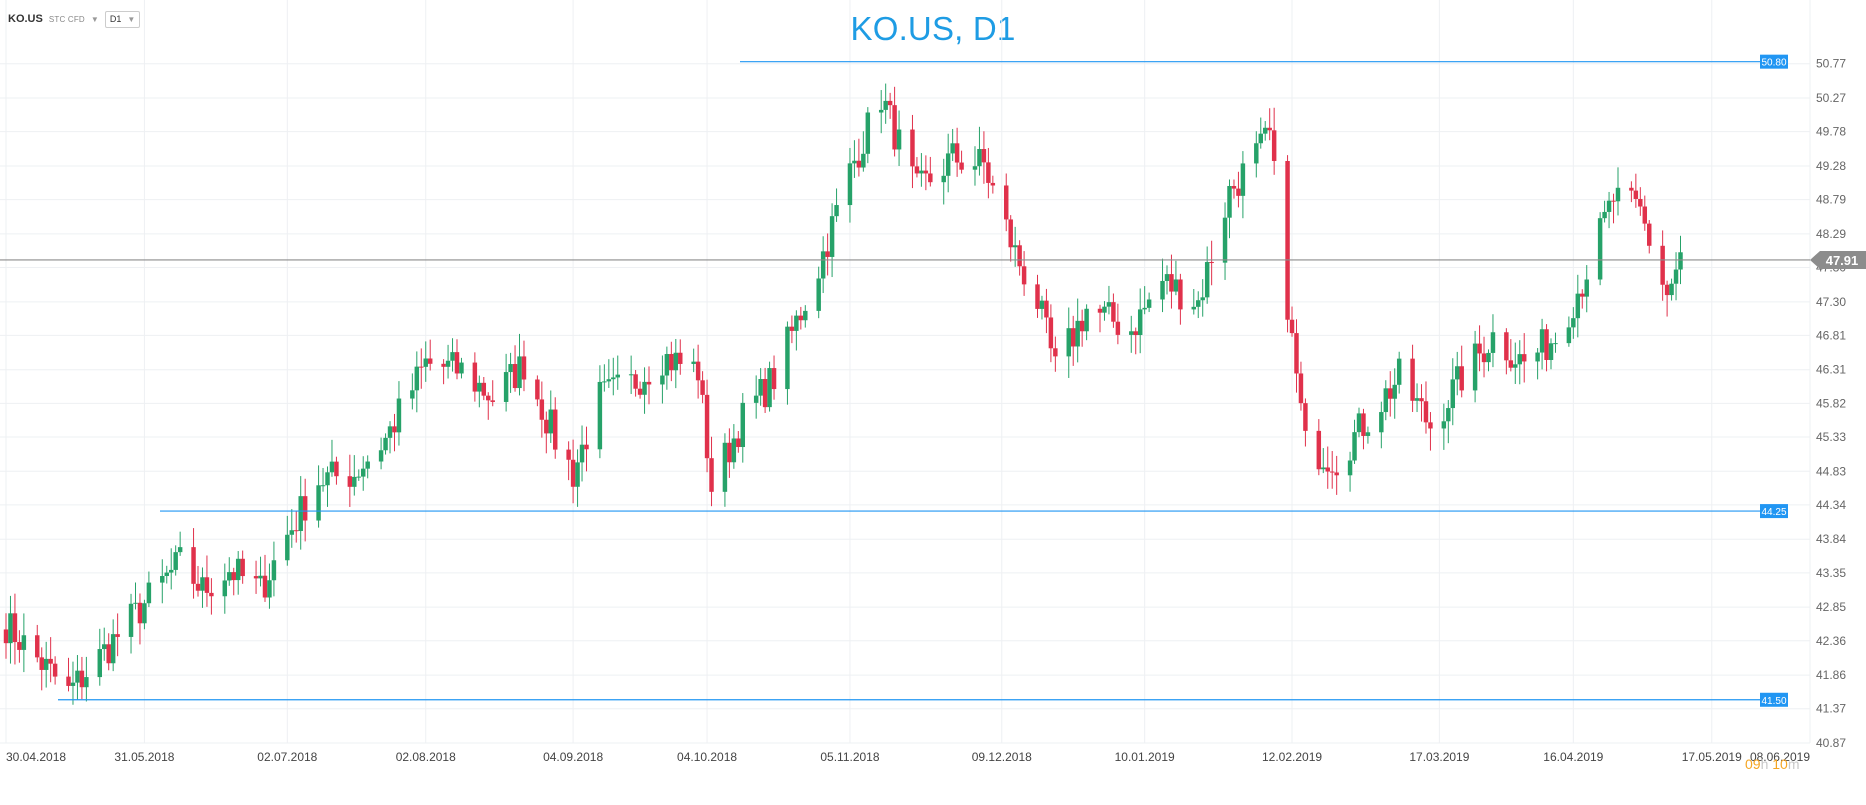 This screenshot has height=805, width=1866. Describe the element at coordinates (1772, 764) in the screenshot. I see `candle-countdown: 09h 10m` at that location.